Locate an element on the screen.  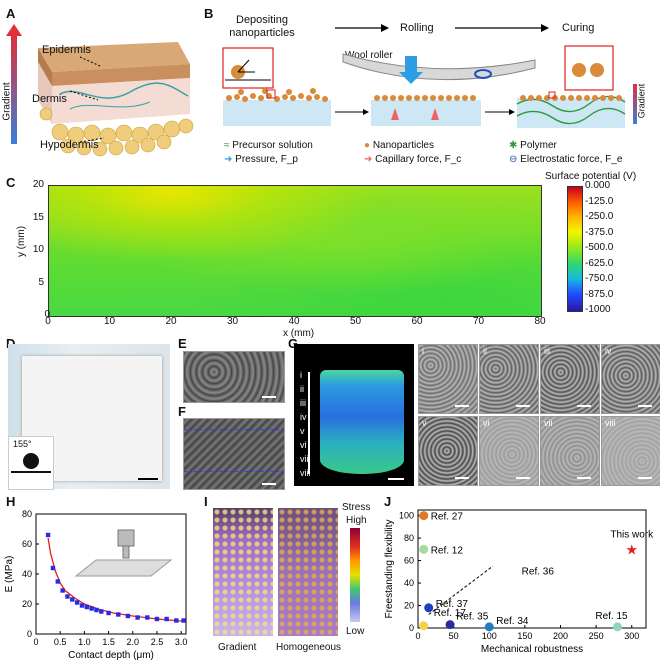
sem-image-layer: iii is located at coordinates (570, 379).